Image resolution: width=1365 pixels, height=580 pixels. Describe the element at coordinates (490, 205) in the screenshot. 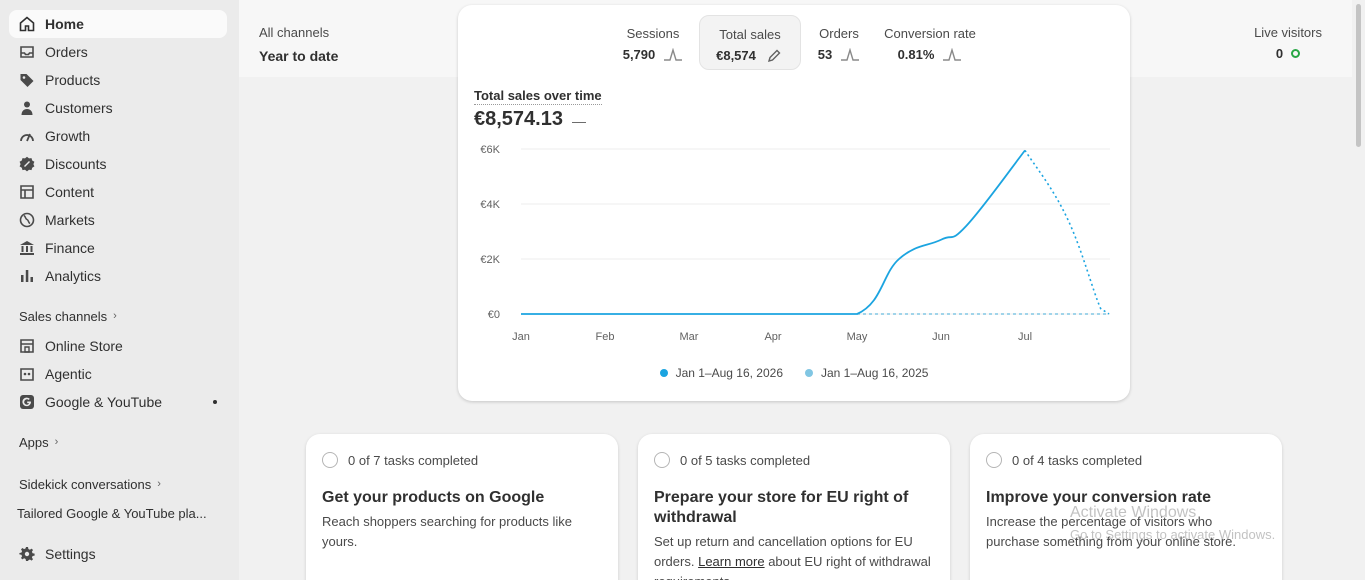

I see `y-tick-label: €4K` at that location.